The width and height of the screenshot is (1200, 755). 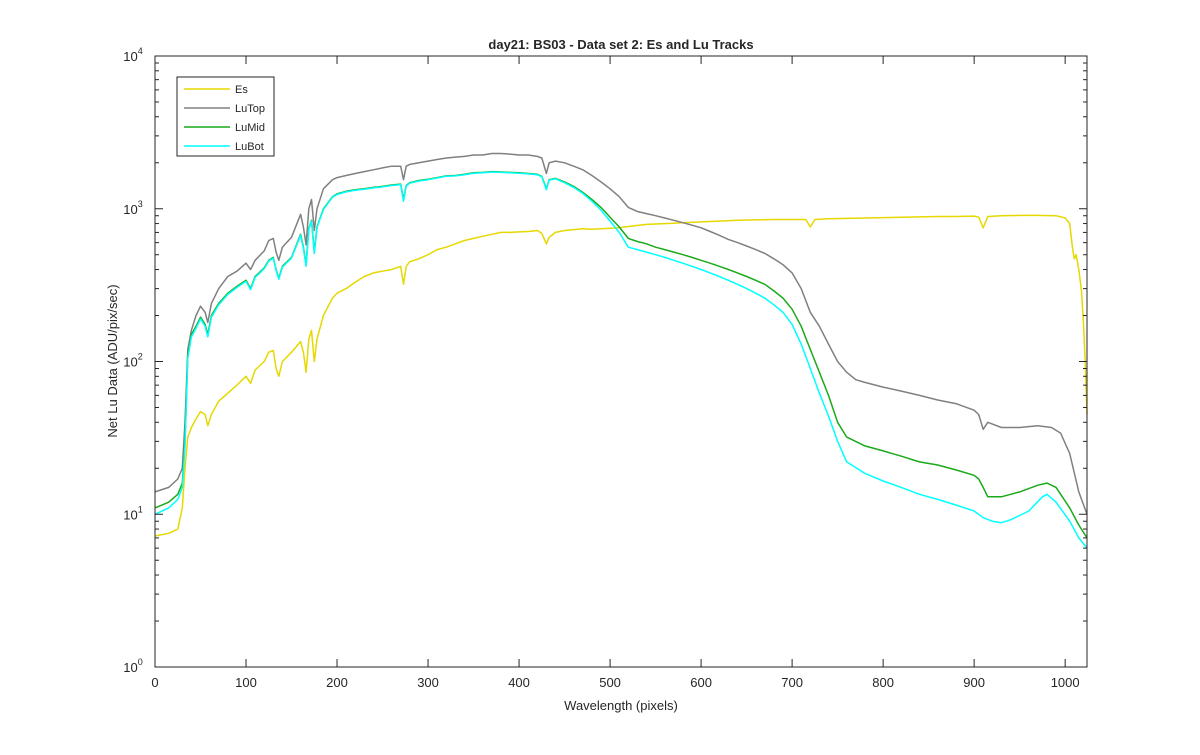 I want to click on x-tick-label: 1000, so click(x=1065, y=682).